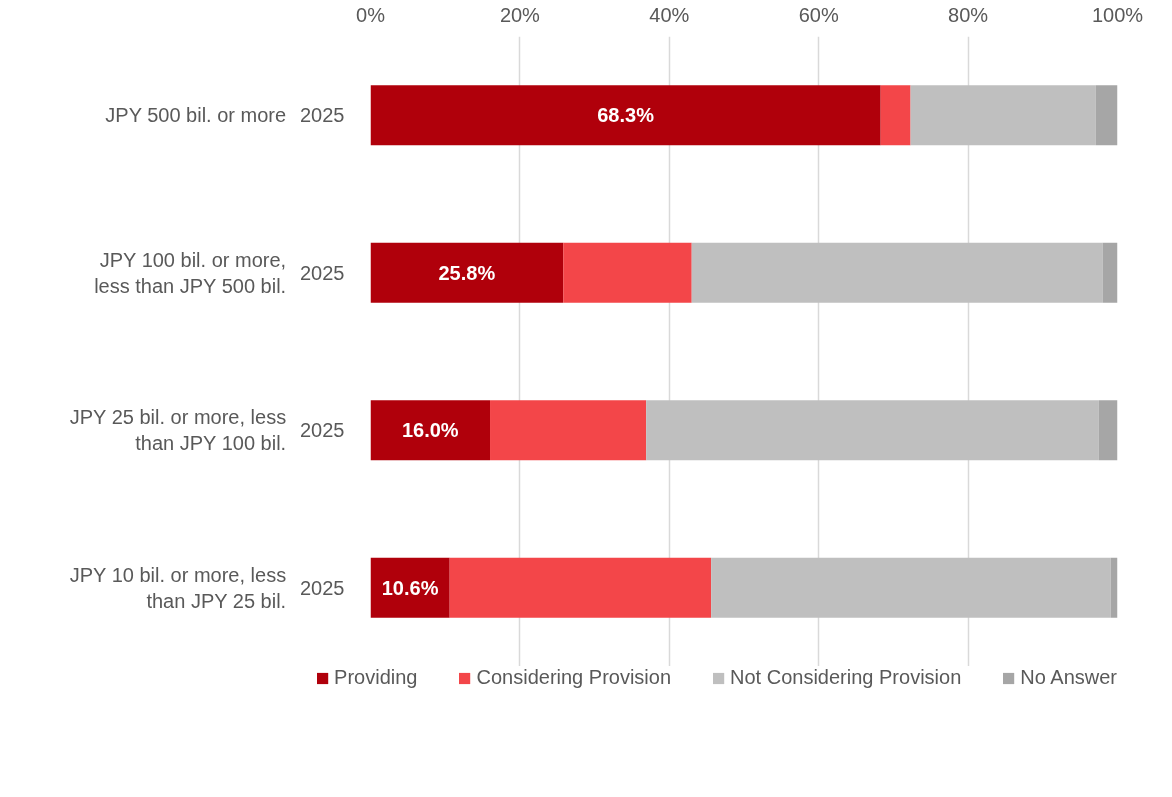 The width and height of the screenshot is (1172, 797). I want to click on x-tick-label: 20%, so click(520, 14).